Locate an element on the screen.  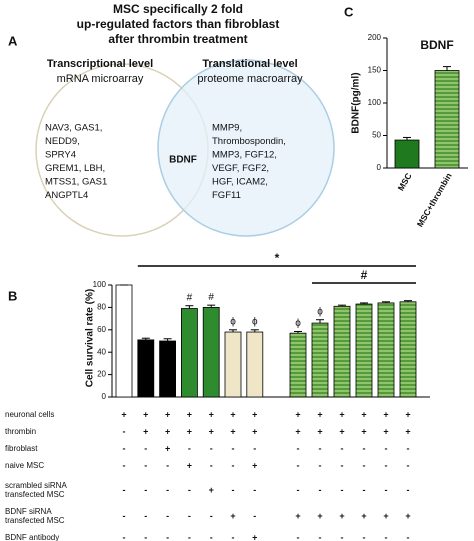
venn-subheading: proteome macroarray is located at coordinates (250, 79).